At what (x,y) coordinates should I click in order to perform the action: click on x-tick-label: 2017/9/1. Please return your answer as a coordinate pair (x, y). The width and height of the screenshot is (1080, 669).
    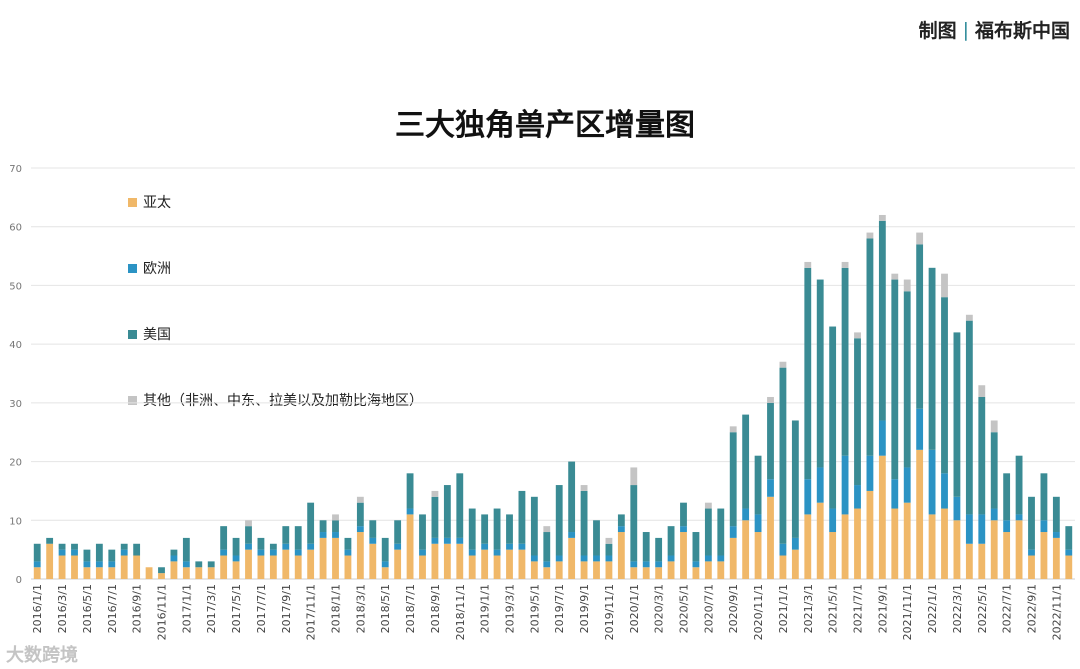
    Looking at the image, I should click on (286, 608).